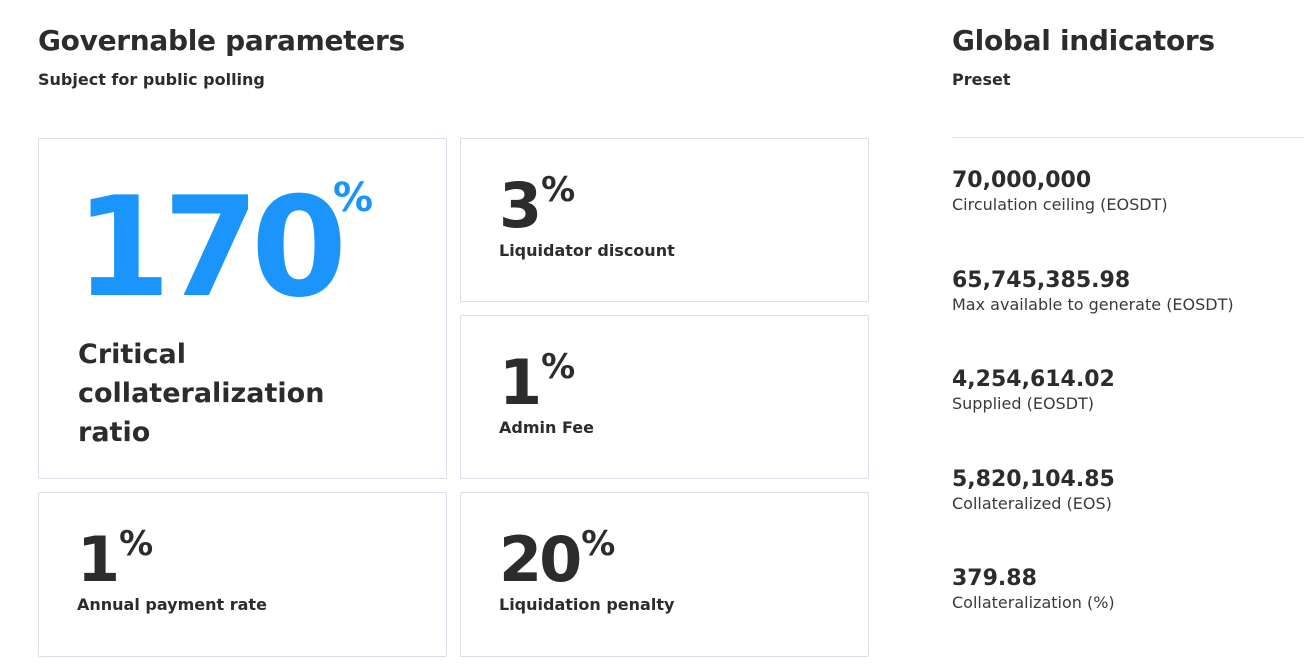 The height and width of the screenshot is (668, 1304). I want to click on global-indicators-subtitle: Preset, so click(981, 79).